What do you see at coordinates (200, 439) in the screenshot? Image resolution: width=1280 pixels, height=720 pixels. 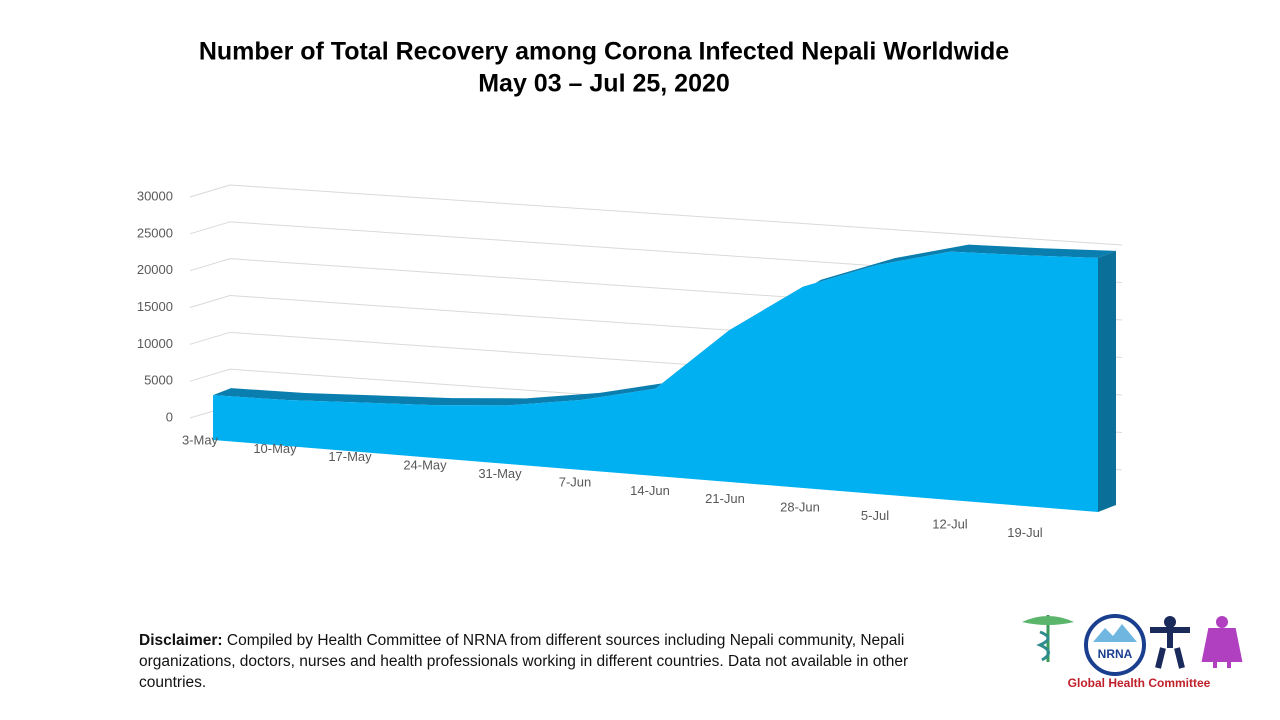 I see `x-tick-label: 3-May` at bounding box center [200, 439].